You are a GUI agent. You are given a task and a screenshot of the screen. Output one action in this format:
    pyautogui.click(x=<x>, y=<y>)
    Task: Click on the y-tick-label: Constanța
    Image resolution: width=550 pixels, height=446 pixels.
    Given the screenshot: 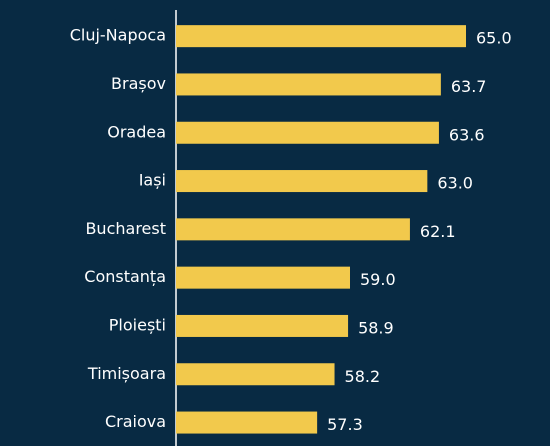 What is the action you would take?
    pyautogui.click(x=125, y=276)
    